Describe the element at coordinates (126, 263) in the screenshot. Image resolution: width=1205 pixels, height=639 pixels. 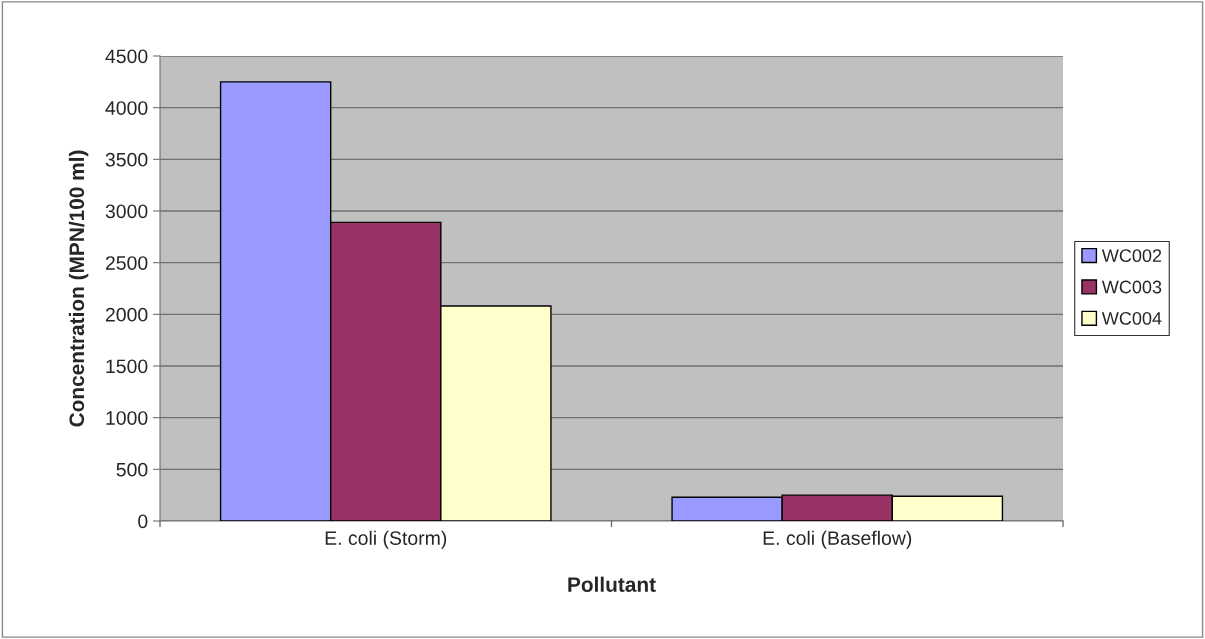
I see `y-tick-label: 2500` at that location.